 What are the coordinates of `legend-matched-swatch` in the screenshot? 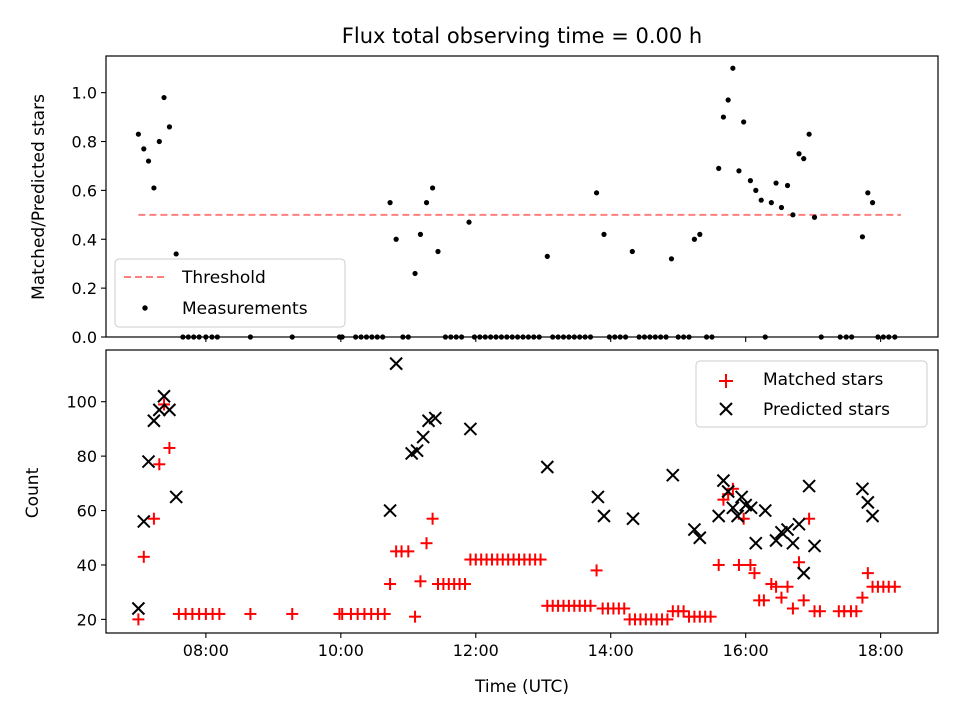 It's located at (726, 381).